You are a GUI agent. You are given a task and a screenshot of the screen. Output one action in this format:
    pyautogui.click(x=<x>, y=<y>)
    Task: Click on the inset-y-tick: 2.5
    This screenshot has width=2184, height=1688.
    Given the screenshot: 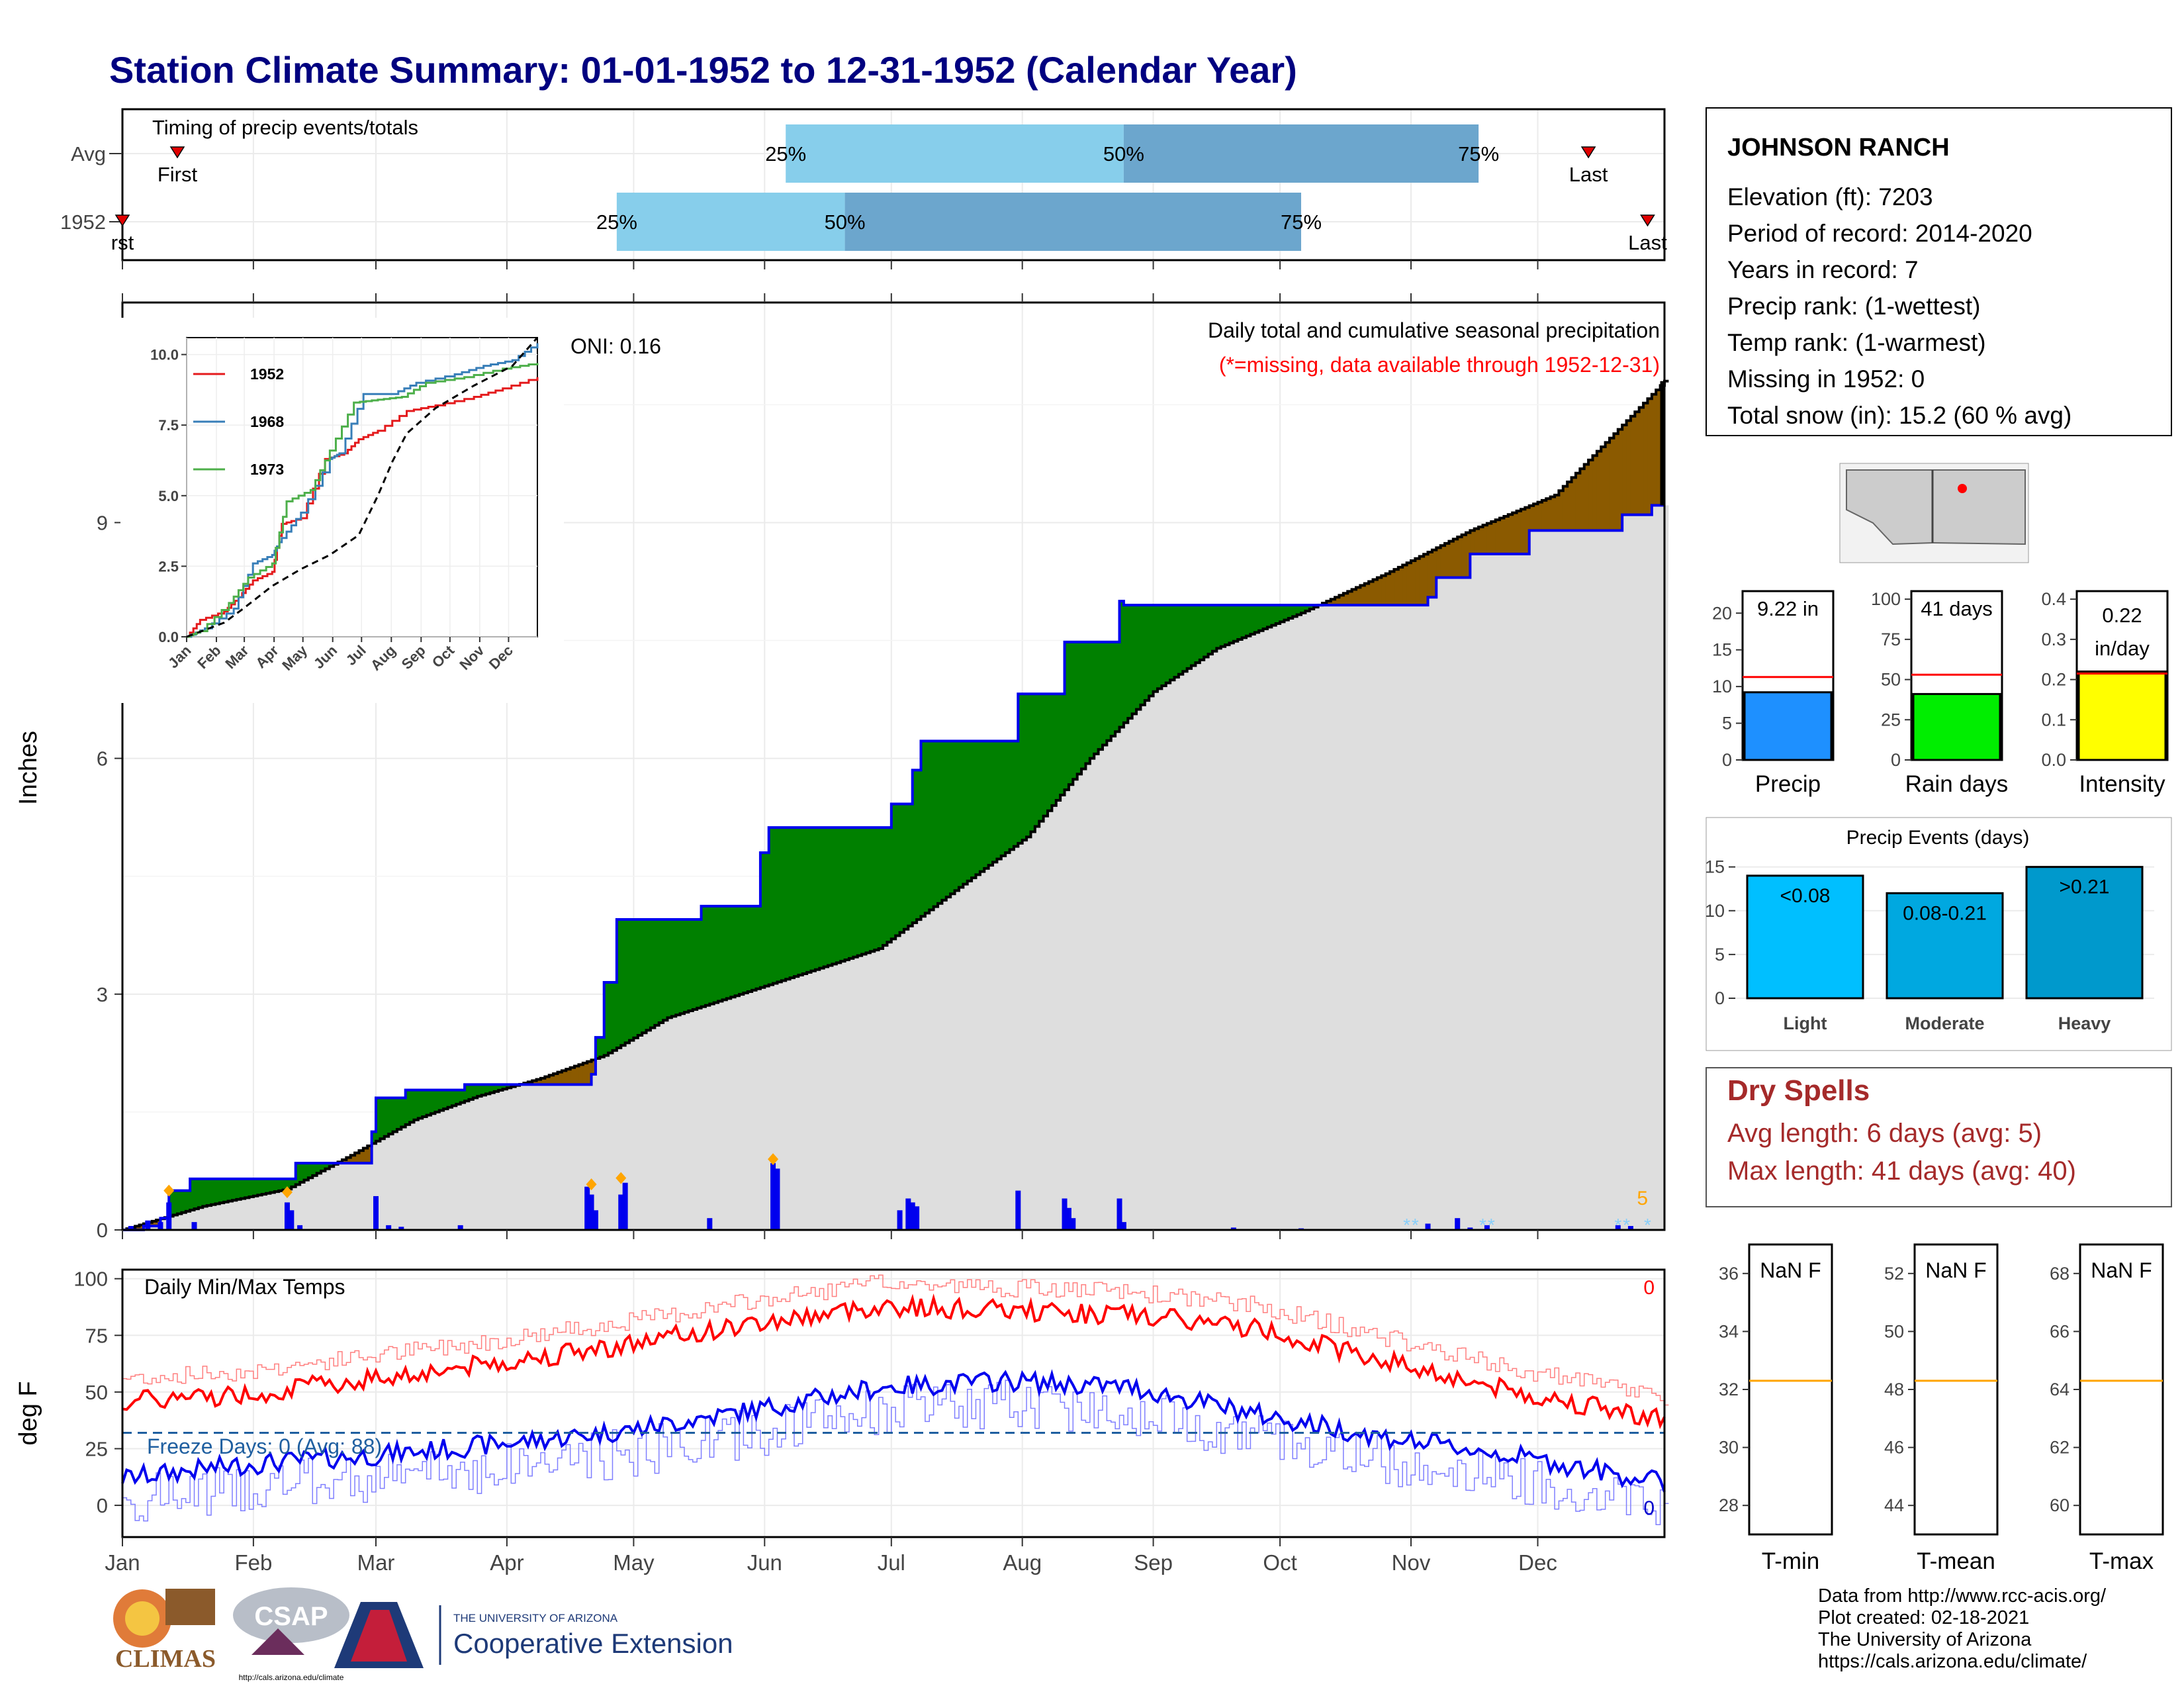 What is the action you would take?
    pyautogui.click(x=168, y=566)
    